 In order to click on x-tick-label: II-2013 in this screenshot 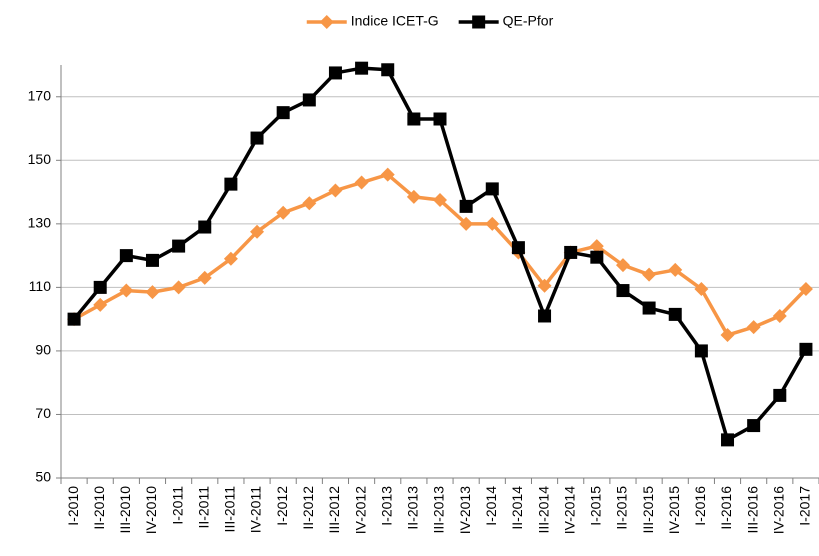, I will do `click(413, 508)`.